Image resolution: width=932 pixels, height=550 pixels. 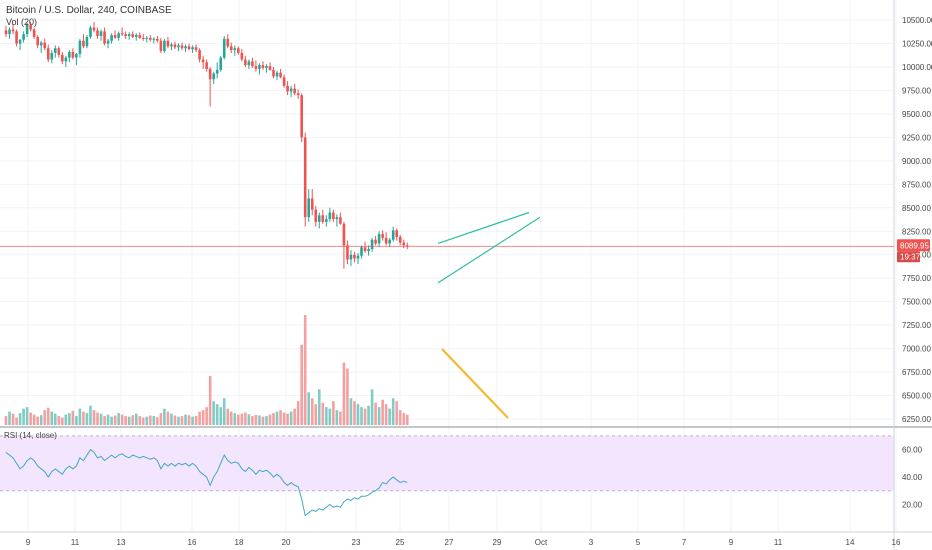 What do you see at coordinates (489, 250) in the screenshot?
I see `wedge-lower-trendline` at bounding box center [489, 250].